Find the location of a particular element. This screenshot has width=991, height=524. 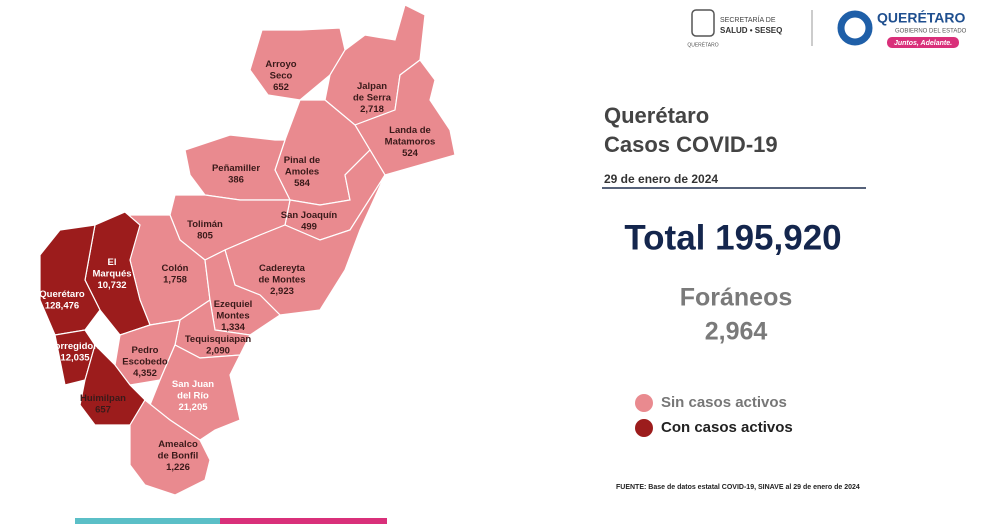

municipality-name: Pedro is located at coordinates (145, 350).